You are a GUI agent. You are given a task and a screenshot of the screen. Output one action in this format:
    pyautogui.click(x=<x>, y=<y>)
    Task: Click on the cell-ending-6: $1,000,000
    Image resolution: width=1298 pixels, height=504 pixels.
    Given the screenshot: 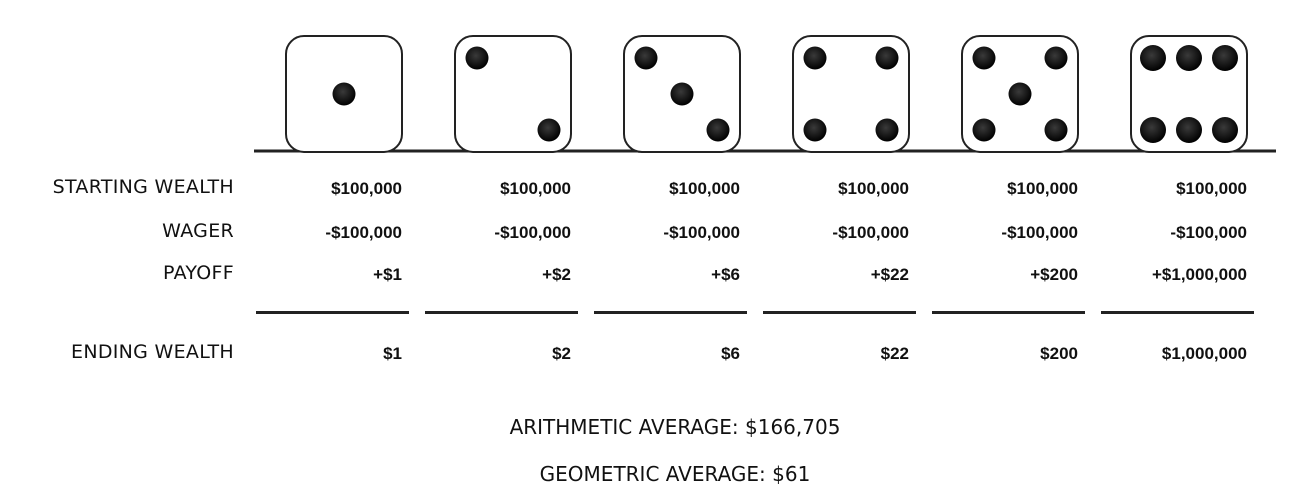 What is the action you would take?
    pyautogui.click(x=1204, y=353)
    